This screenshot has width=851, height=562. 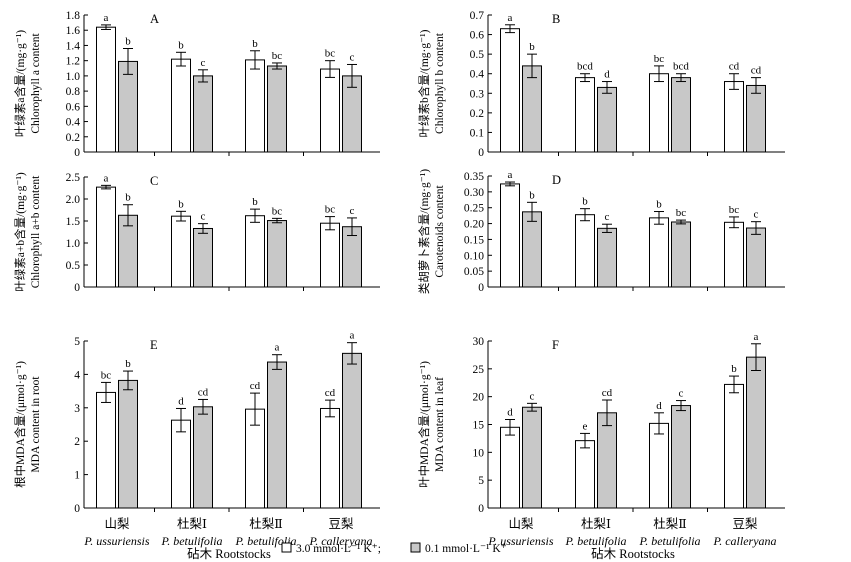 I want to click on y-tick-label: 0.15, so click(x=474, y=240).